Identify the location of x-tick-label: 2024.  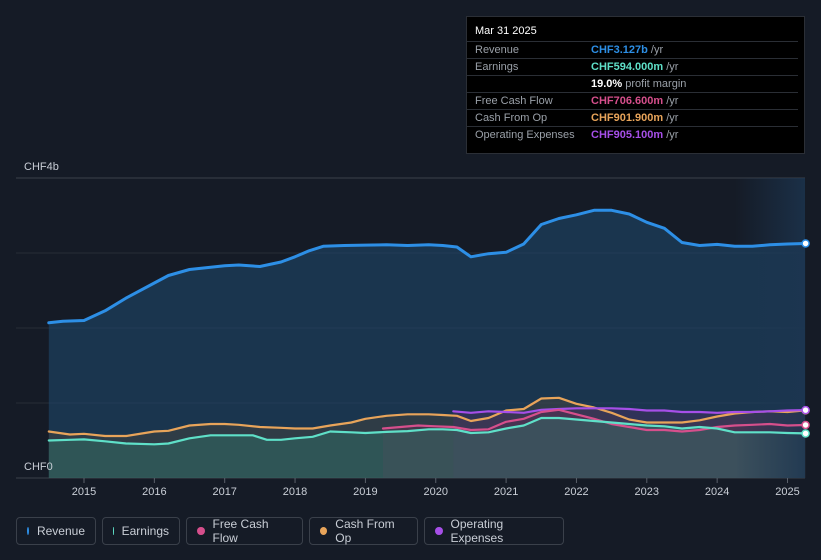
(717, 492).